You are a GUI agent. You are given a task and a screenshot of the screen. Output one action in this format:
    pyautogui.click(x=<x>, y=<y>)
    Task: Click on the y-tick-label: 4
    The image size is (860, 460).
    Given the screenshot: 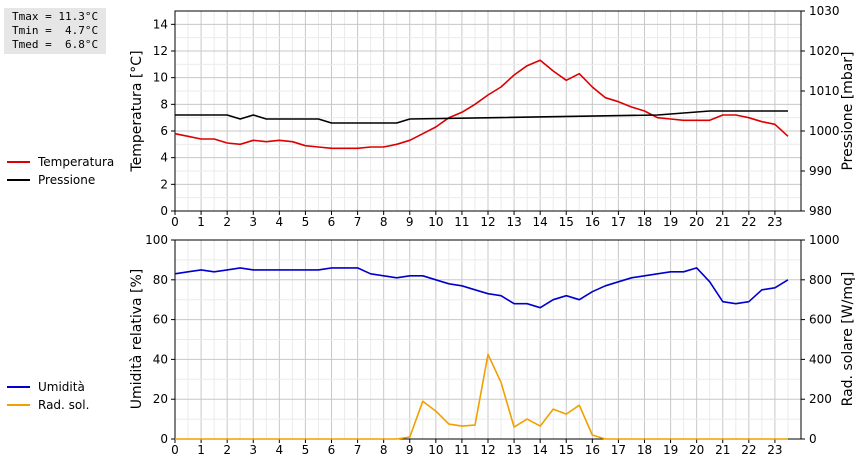 What is the action you would take?
    pyautogui.click(x=164, y=158)
    